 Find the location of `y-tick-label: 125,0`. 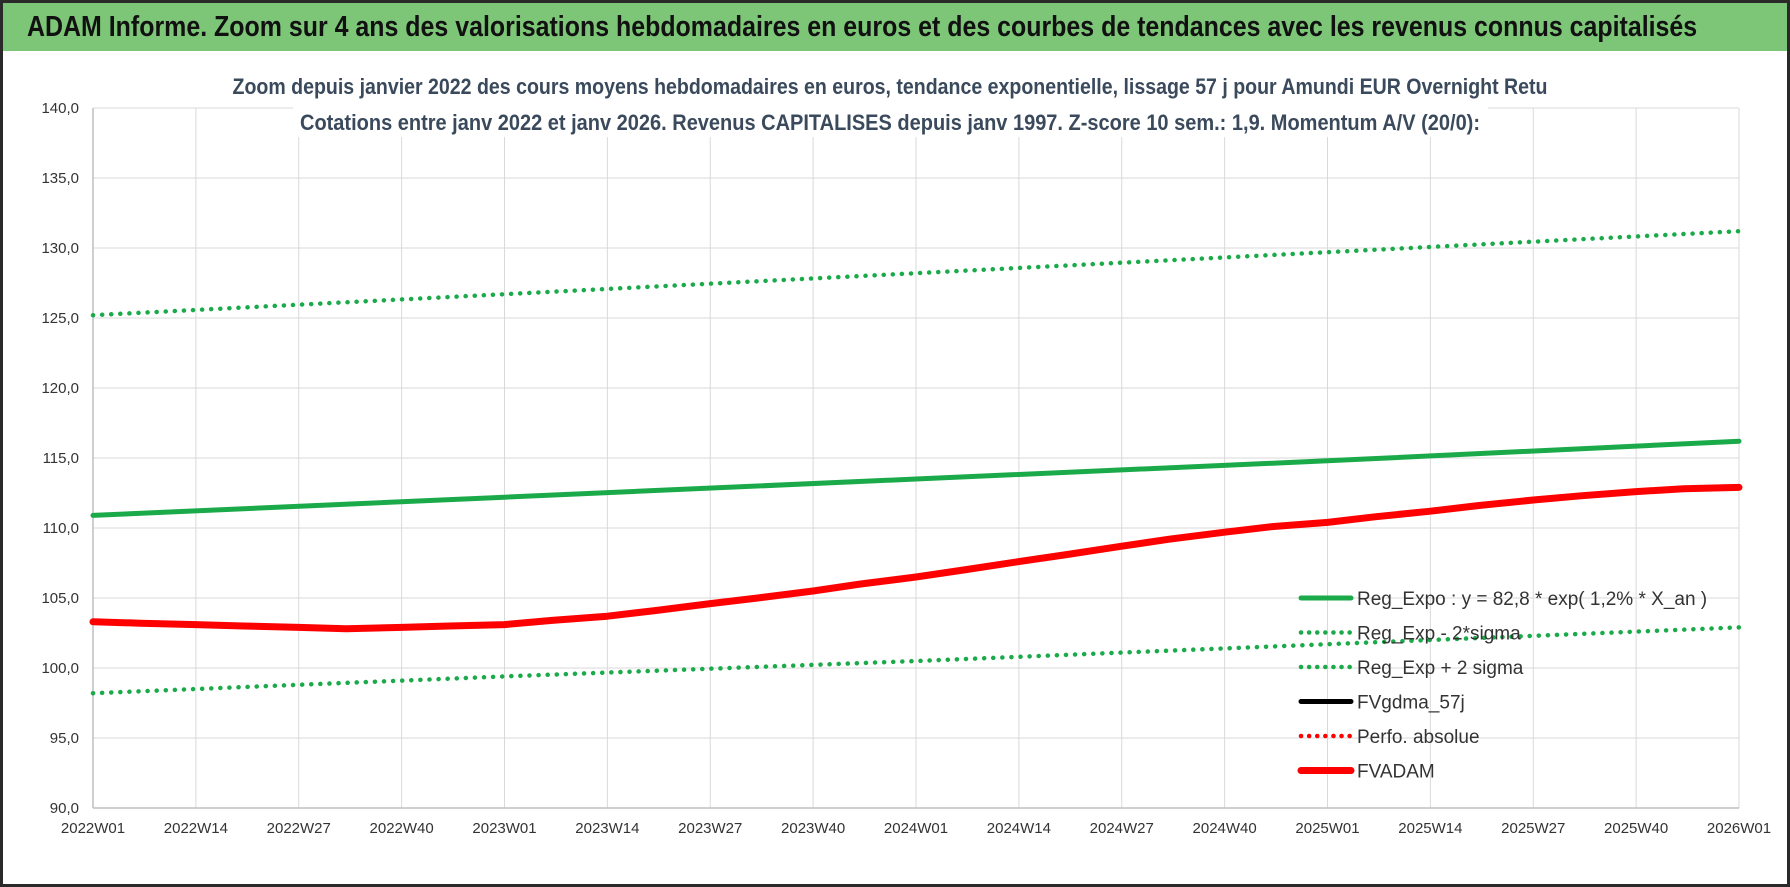

y-tick-label: 125,0 is located at coordinates (60, 318).